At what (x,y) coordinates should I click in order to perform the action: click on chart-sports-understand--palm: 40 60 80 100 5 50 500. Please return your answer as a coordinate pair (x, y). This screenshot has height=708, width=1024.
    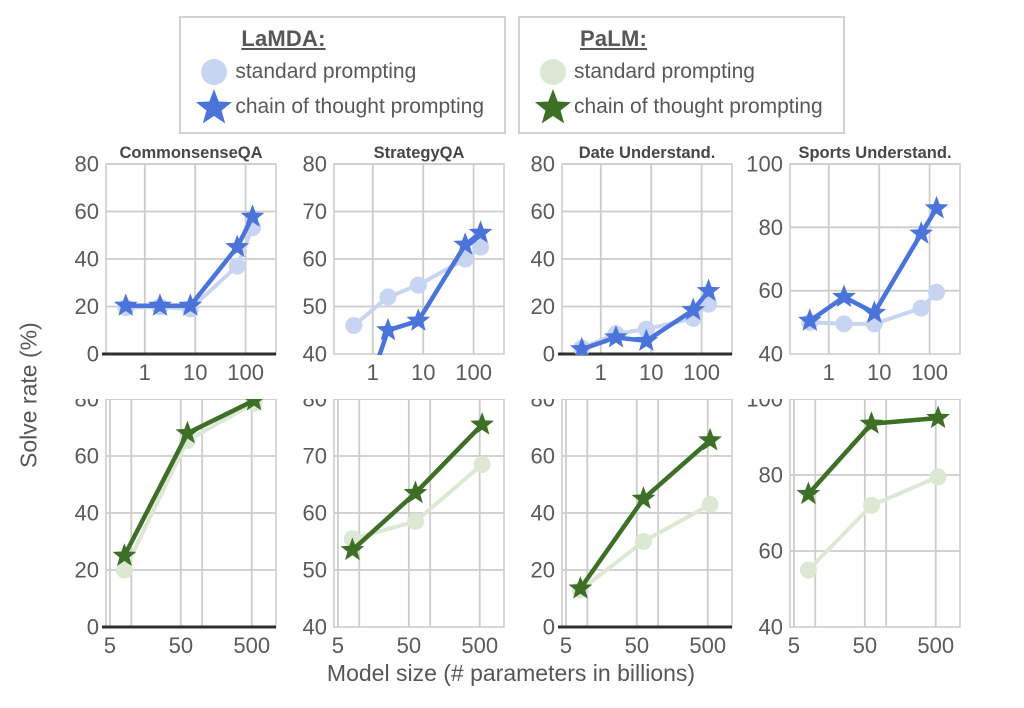
    Looking at the image, I should click on (853, 522).